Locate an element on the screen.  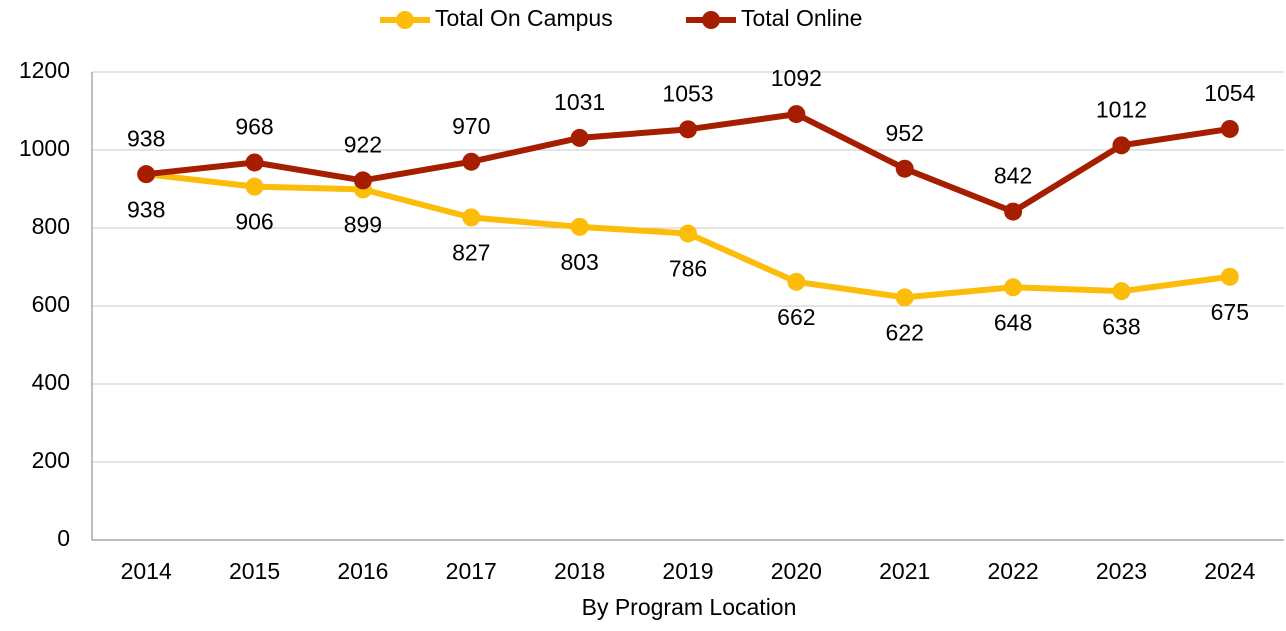
data-label: 970 is located at coordinates (471, 126).